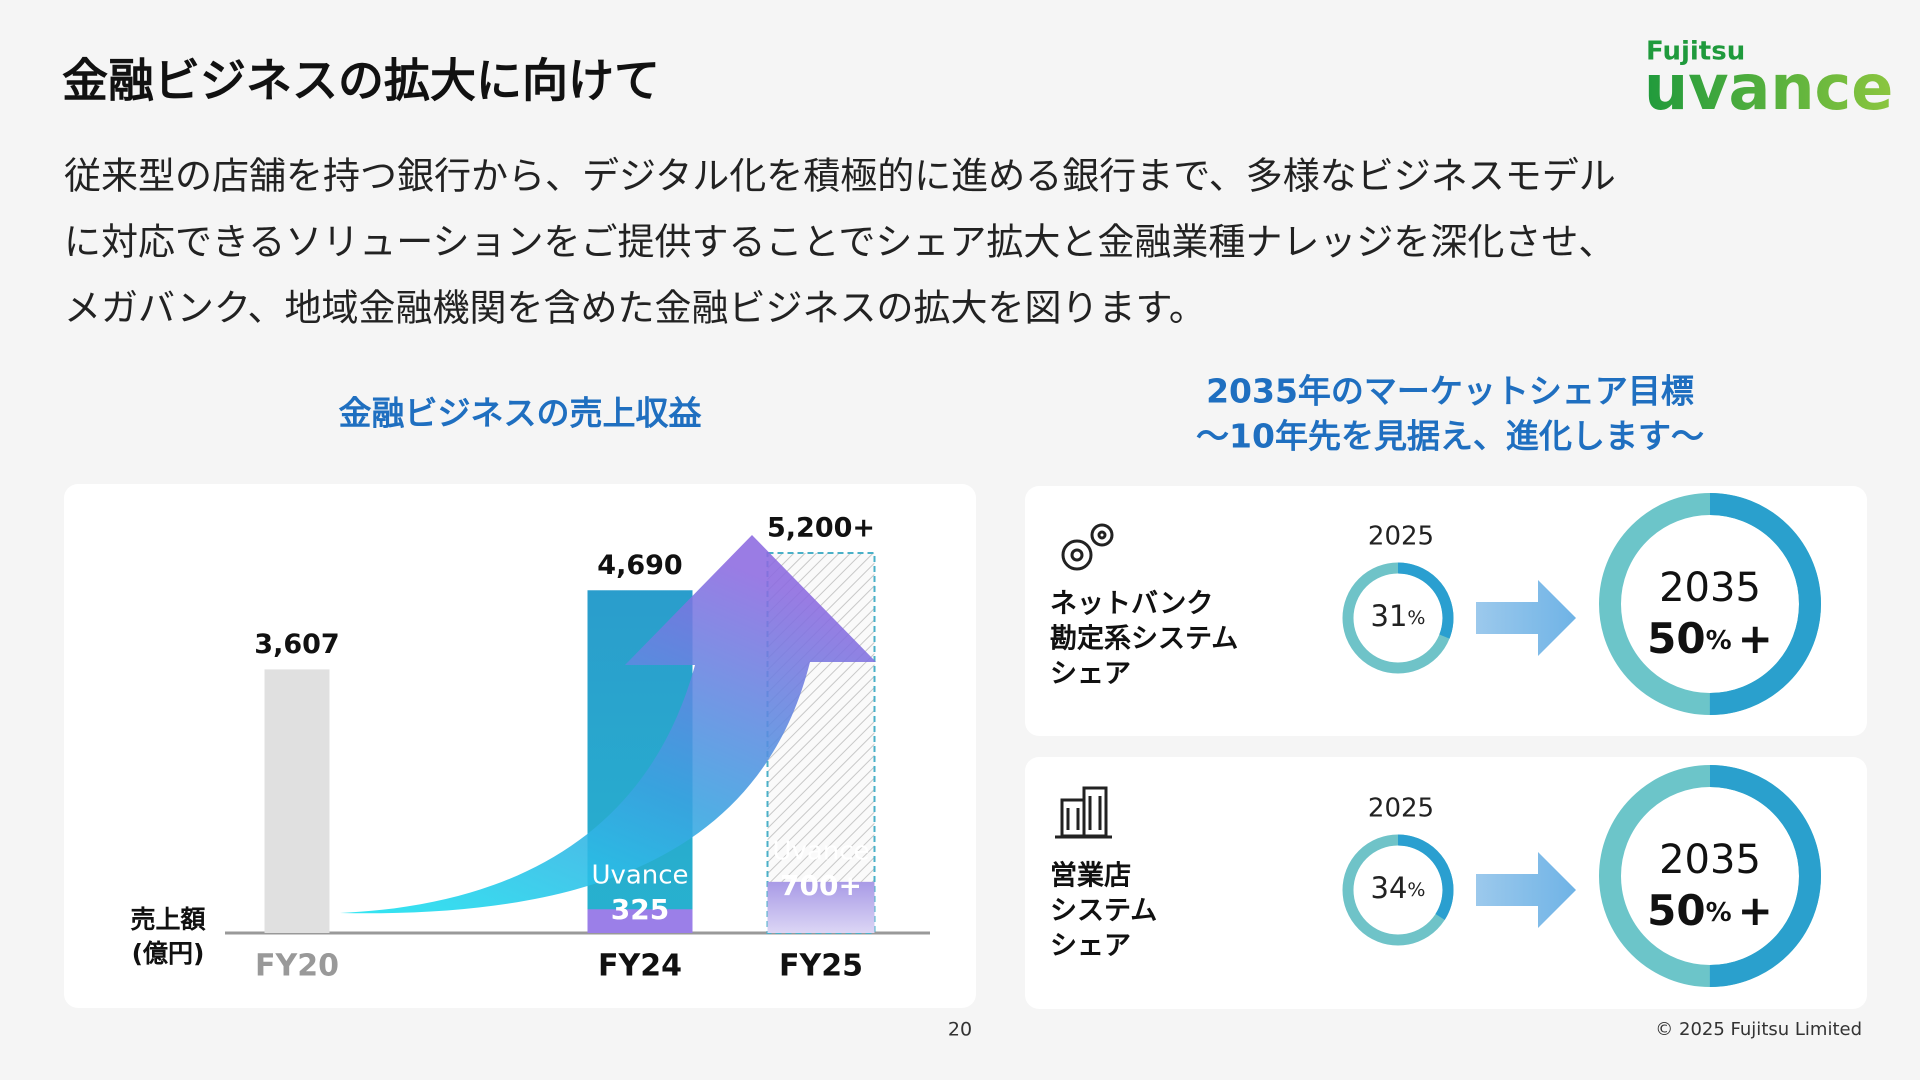 The height and width of the screenshot is (1080, 1920). What do you see at coordinates (361, 81) in the screenshot?
I see `slide-title: 金融ビジネスの拡大に向けて` at bounding box center [361, 81].